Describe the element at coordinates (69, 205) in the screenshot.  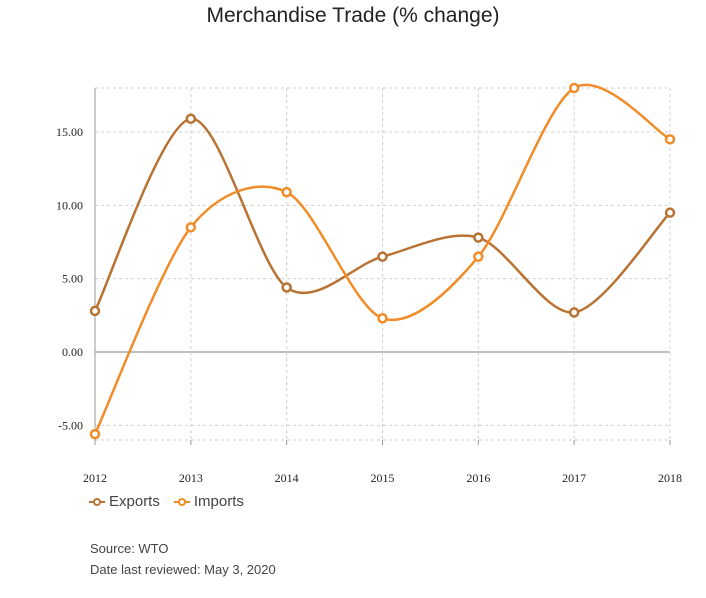
I see `y-tick-label: 10.00` at that location.